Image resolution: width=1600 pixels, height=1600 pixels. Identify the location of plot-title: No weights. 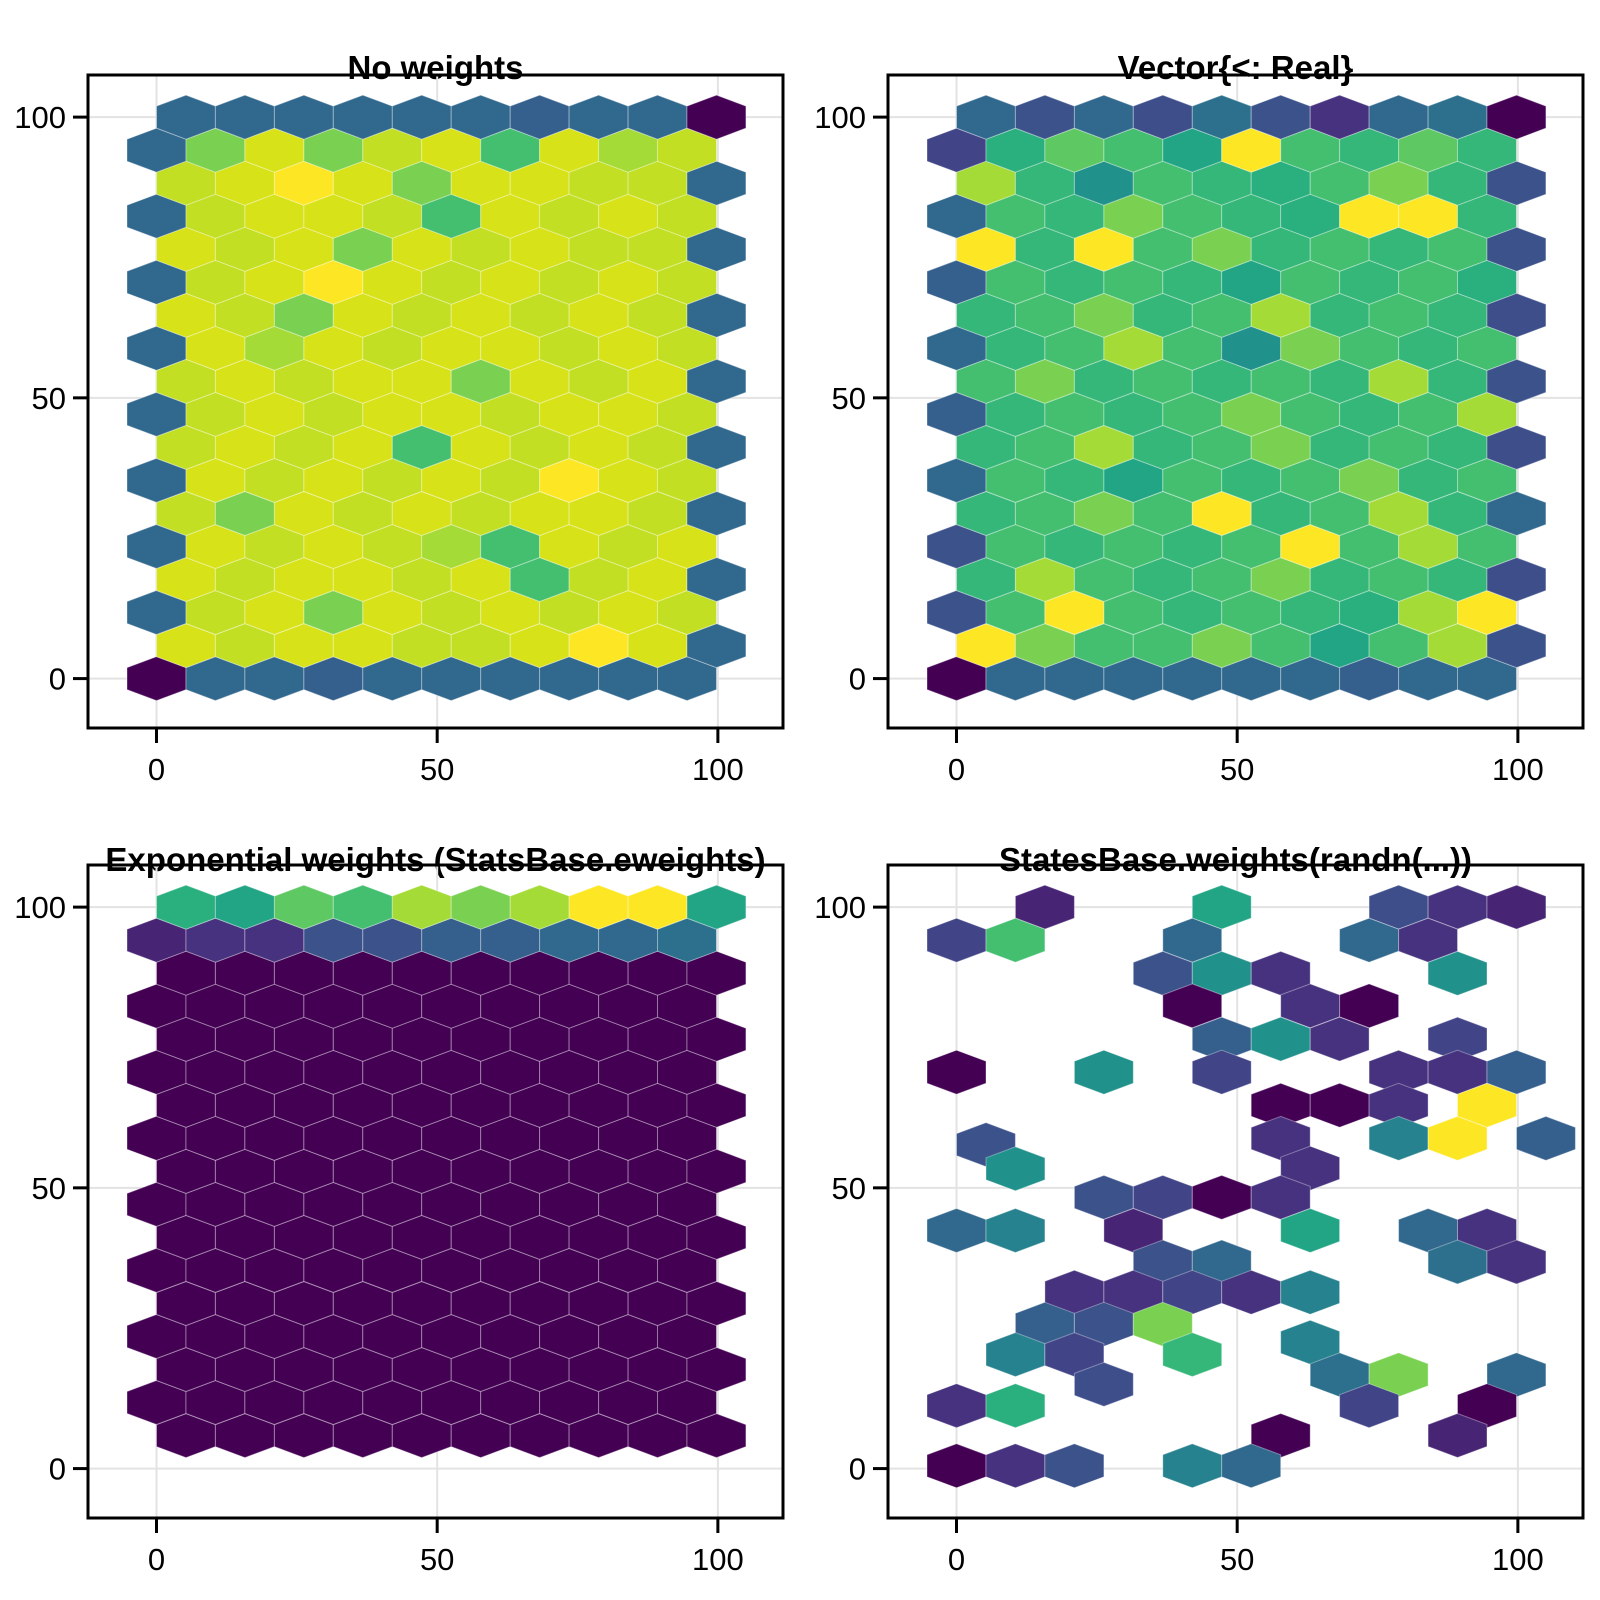
(435, 68).